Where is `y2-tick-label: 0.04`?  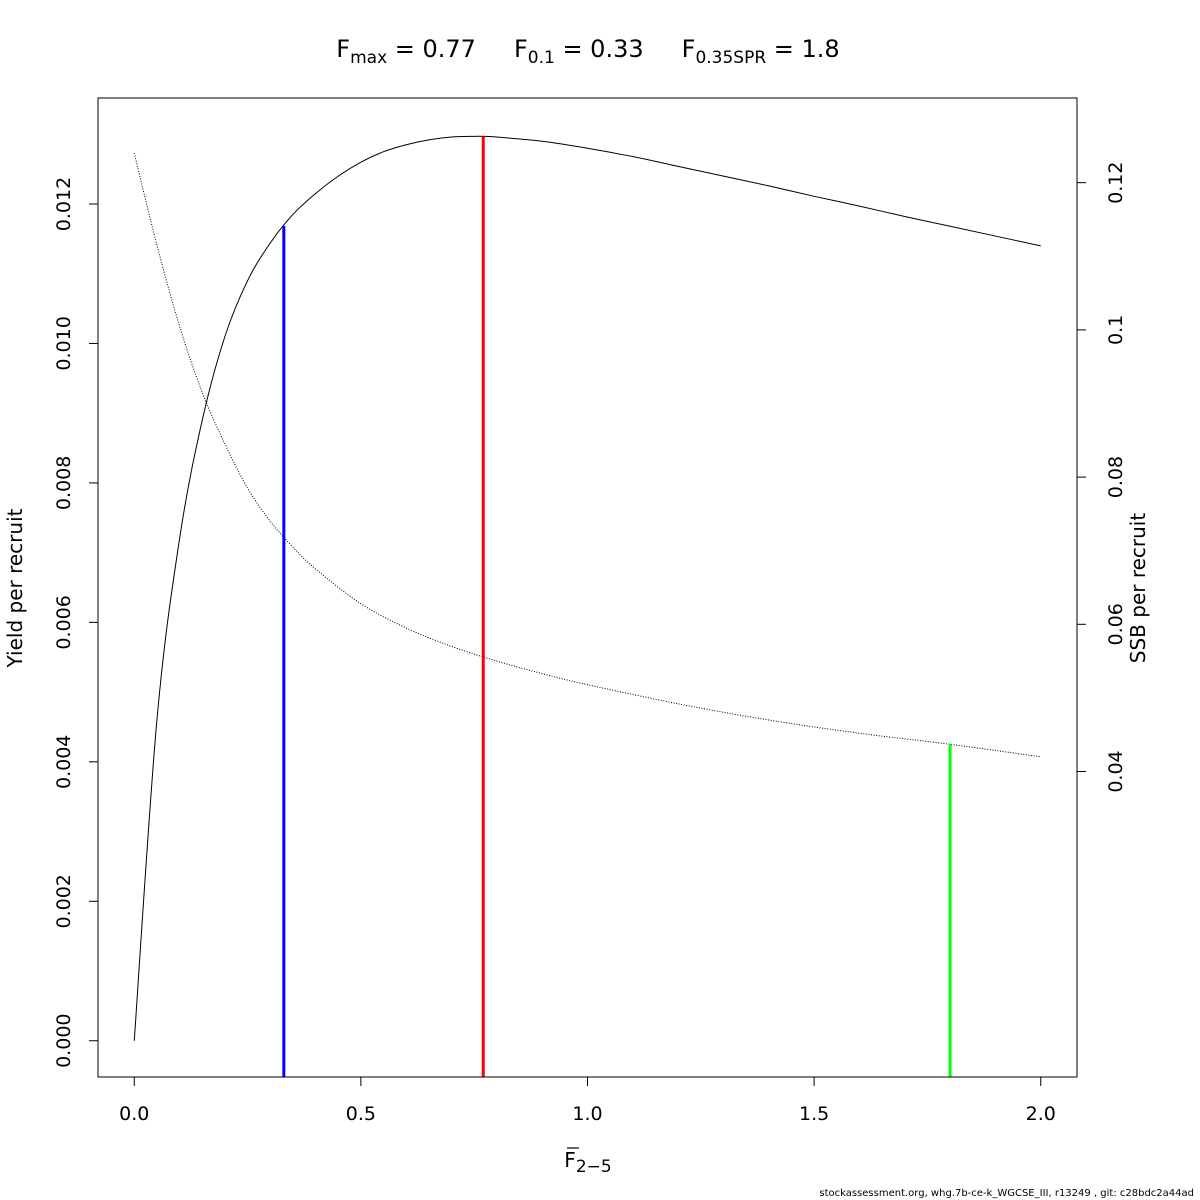 y2-tick-label: 0.04 is located at coordinates (1116, 771).